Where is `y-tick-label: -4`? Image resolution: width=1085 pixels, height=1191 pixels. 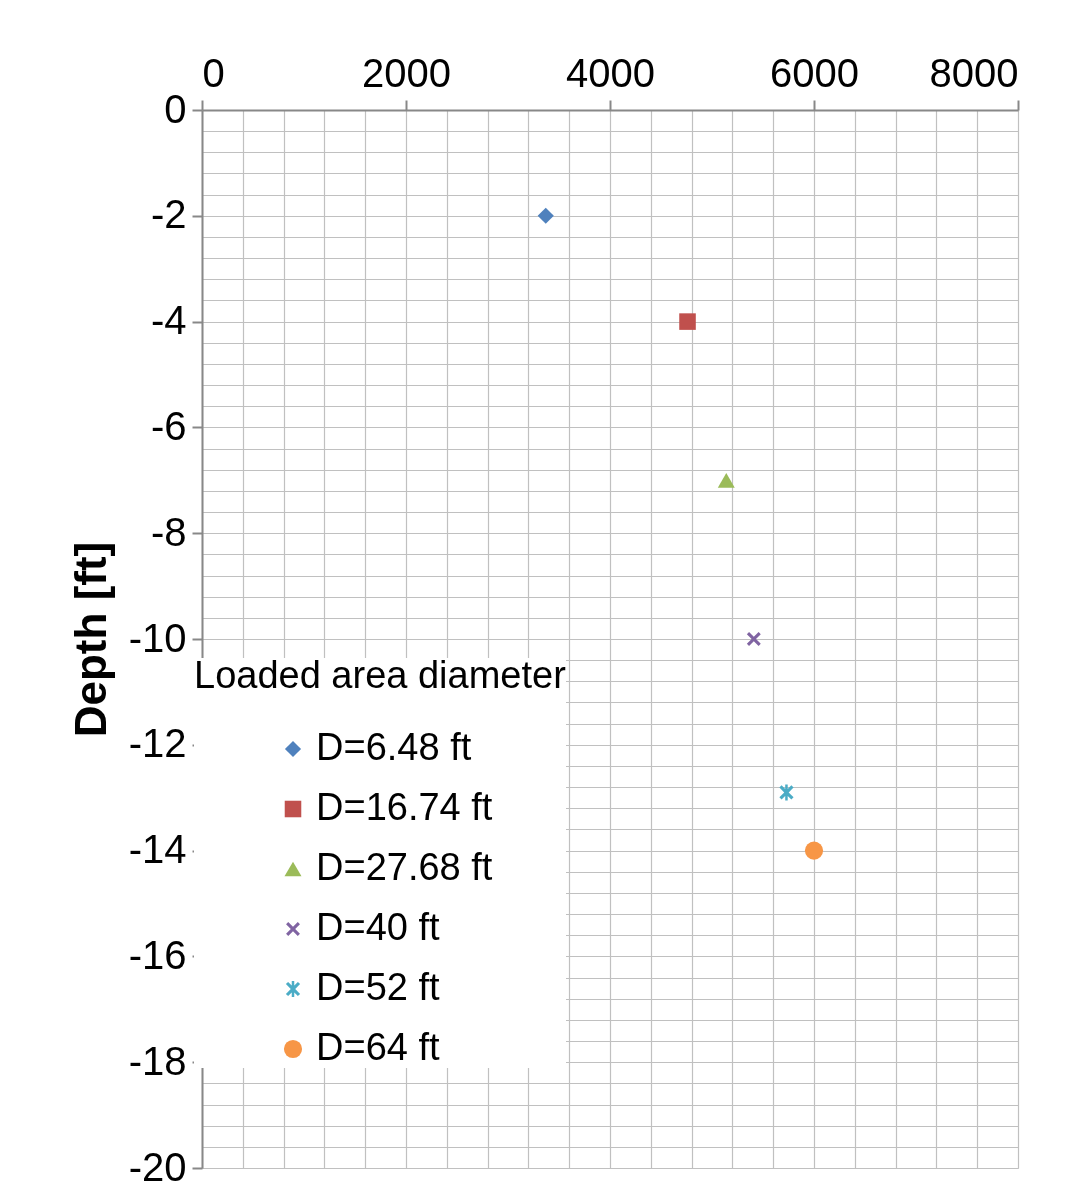 y-tick-label: -4 is located at coordinates (168, 320).